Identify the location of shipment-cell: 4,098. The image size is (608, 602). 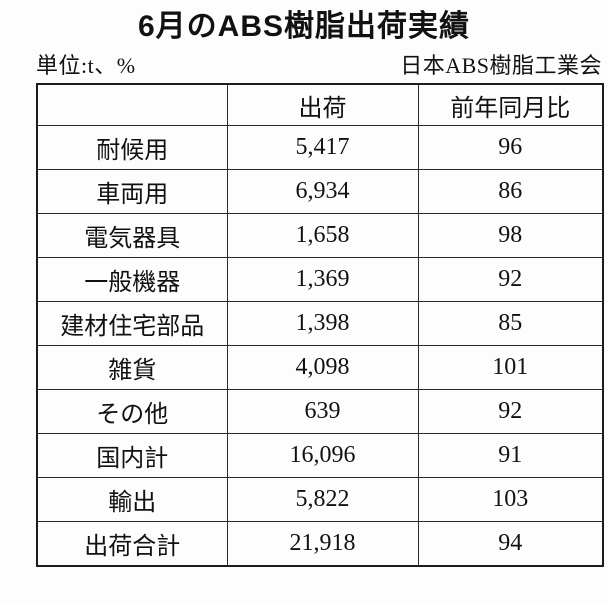
(322, 367).